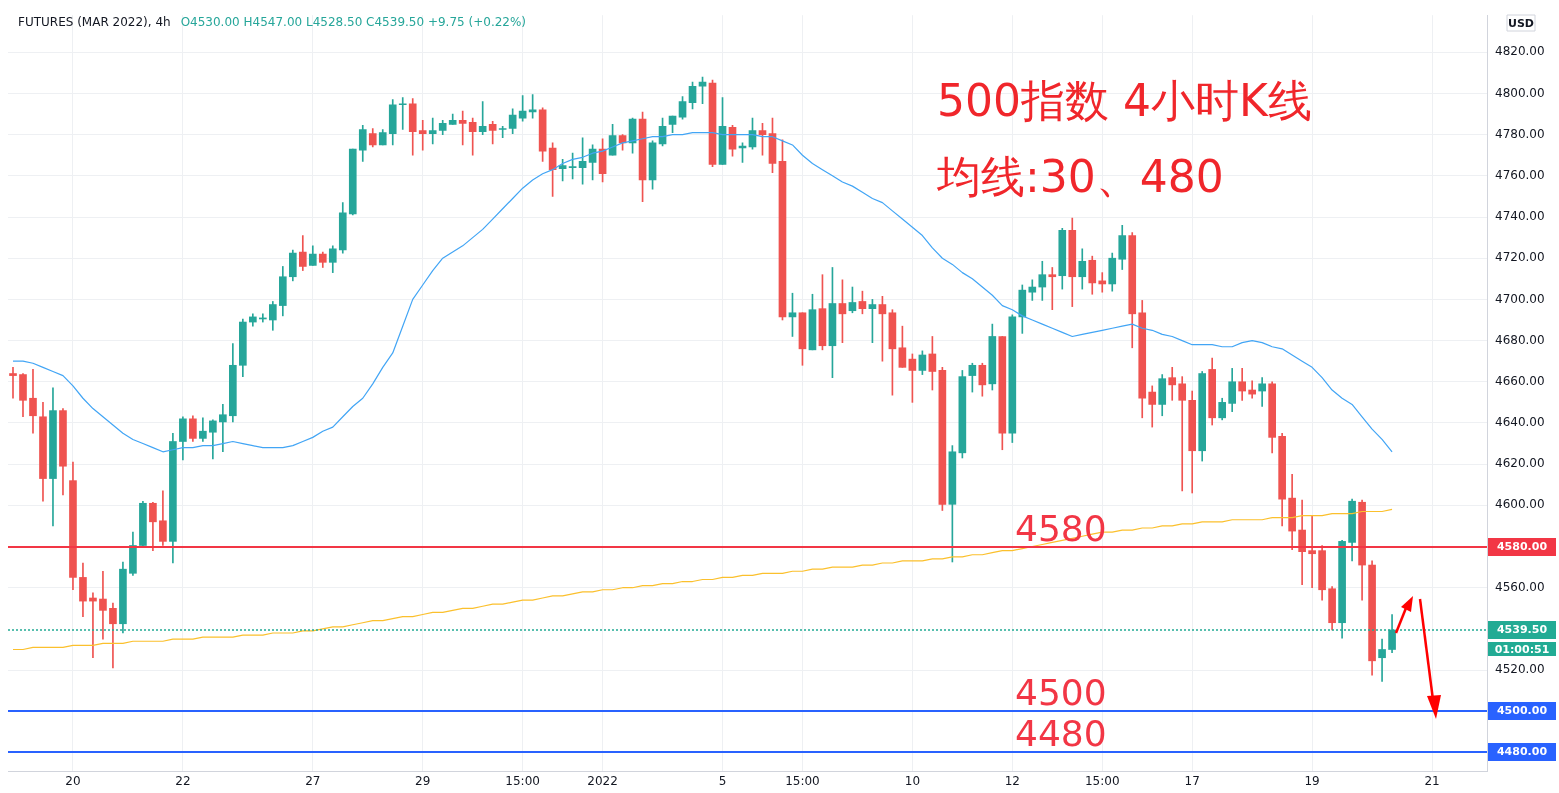  Describe the element at coordinates (1192, 781) in the screenshot. I see `x-tick-label: 17` at that location.